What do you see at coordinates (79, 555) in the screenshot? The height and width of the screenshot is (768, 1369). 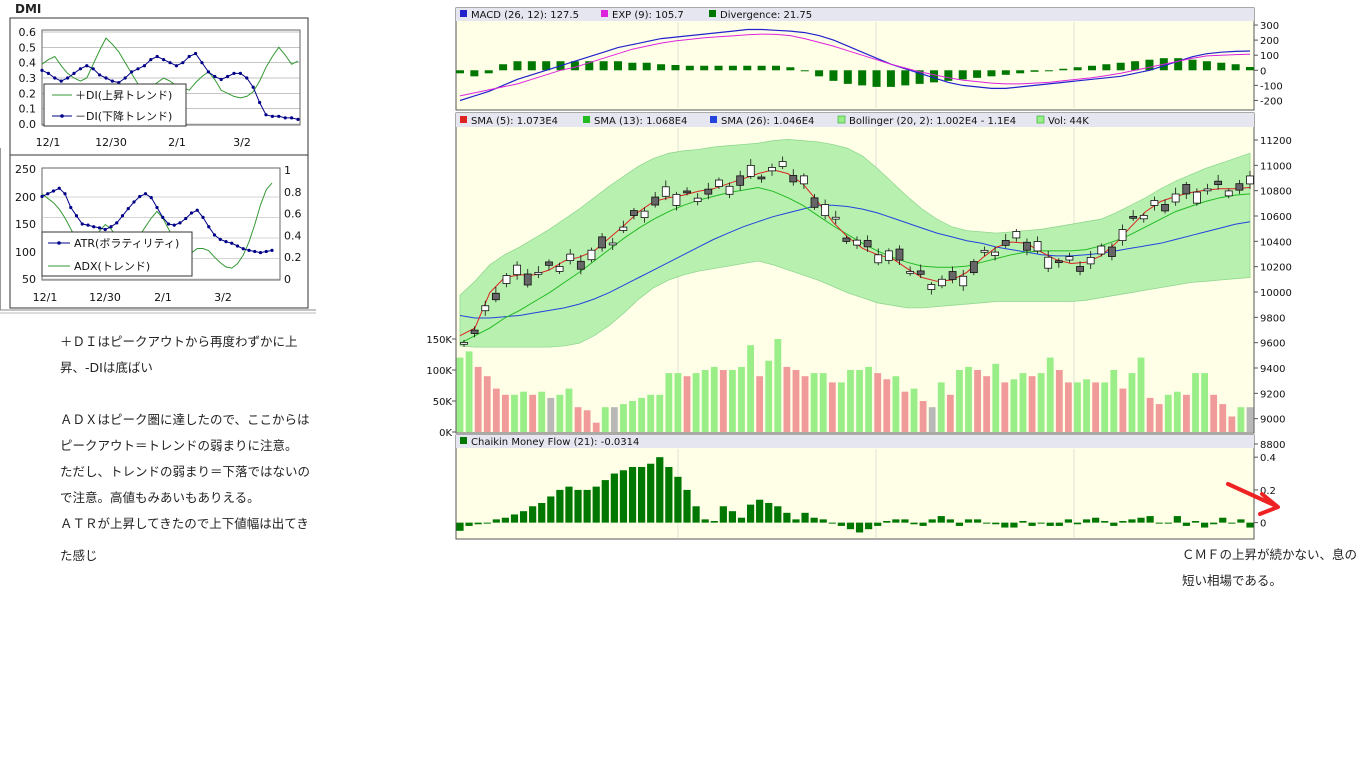 I see `note-line: た感じ` at bounding box center [79, 555].